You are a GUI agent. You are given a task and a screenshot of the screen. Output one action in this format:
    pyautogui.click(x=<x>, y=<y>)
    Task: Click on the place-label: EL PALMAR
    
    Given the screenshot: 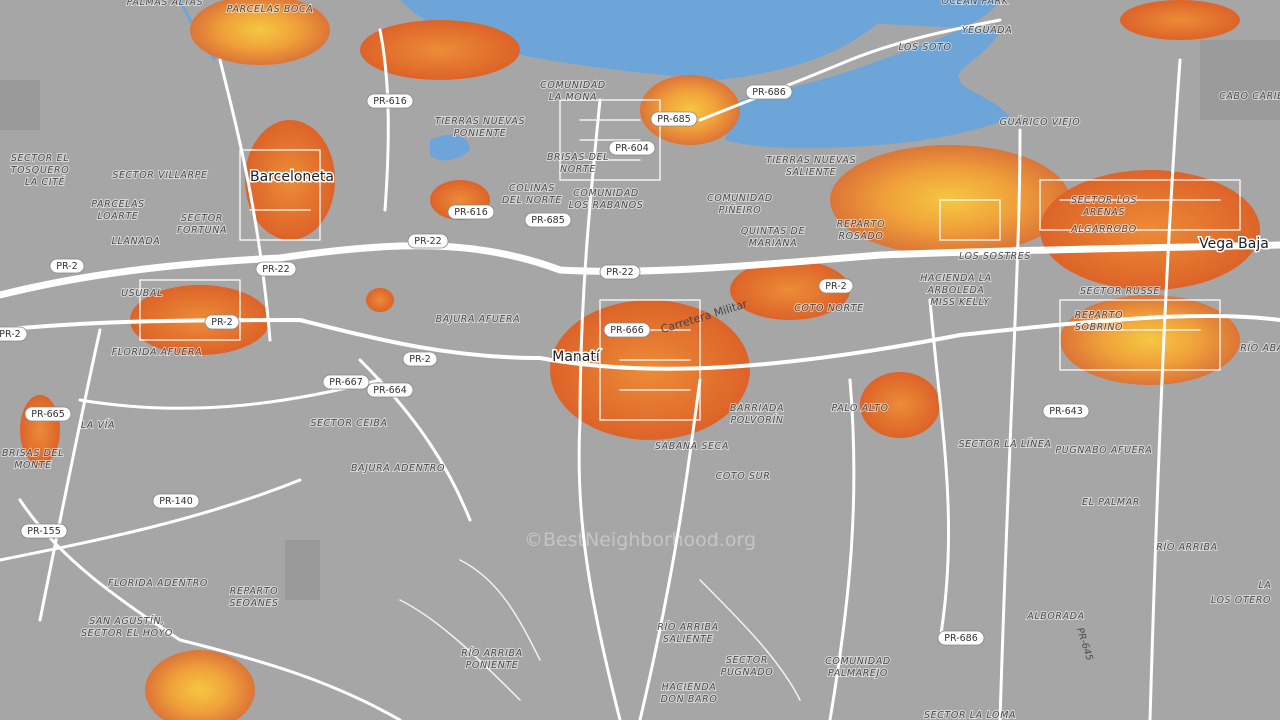 What is the action you would take?
    pyautogui.click(x=1111, y=502)
    